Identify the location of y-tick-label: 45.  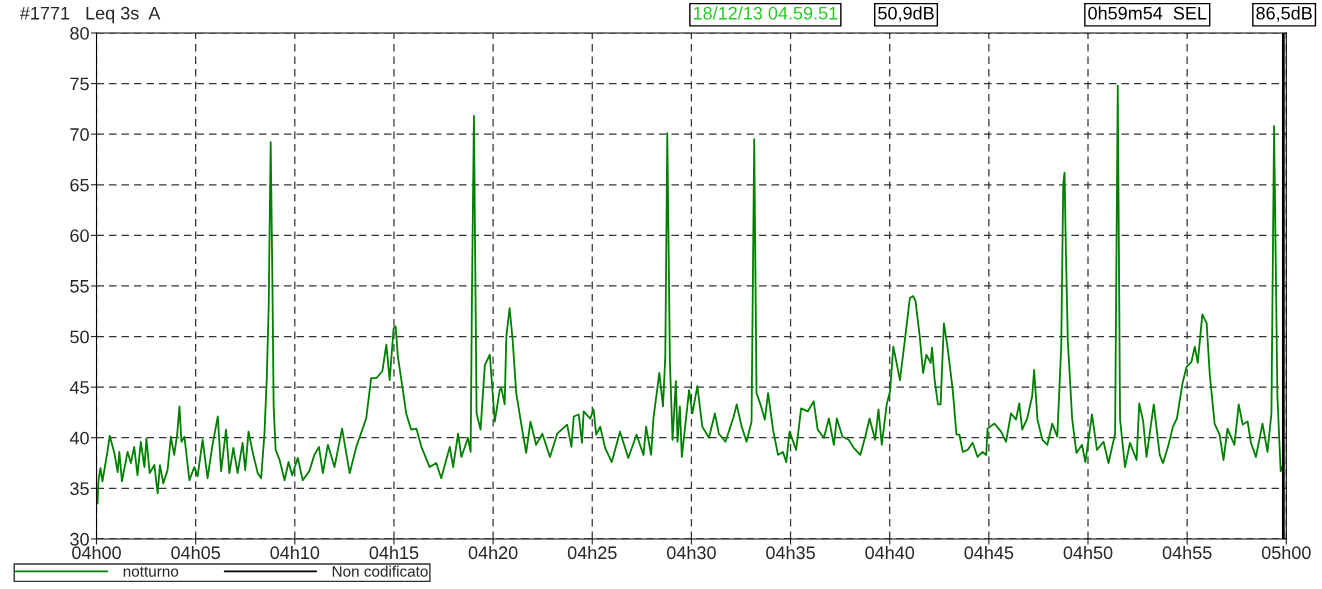
(79, 387).